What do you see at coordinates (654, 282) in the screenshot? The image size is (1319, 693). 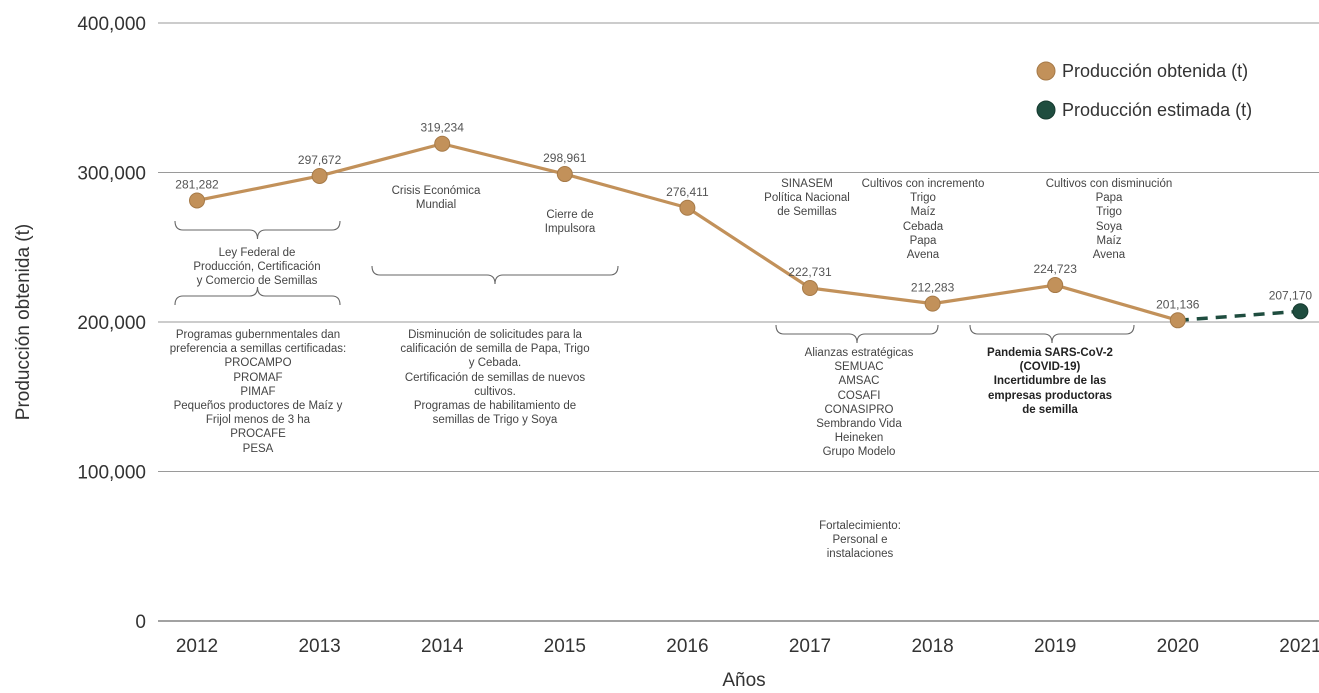 I see `annotation-braces` at bounding box center [654, 282].